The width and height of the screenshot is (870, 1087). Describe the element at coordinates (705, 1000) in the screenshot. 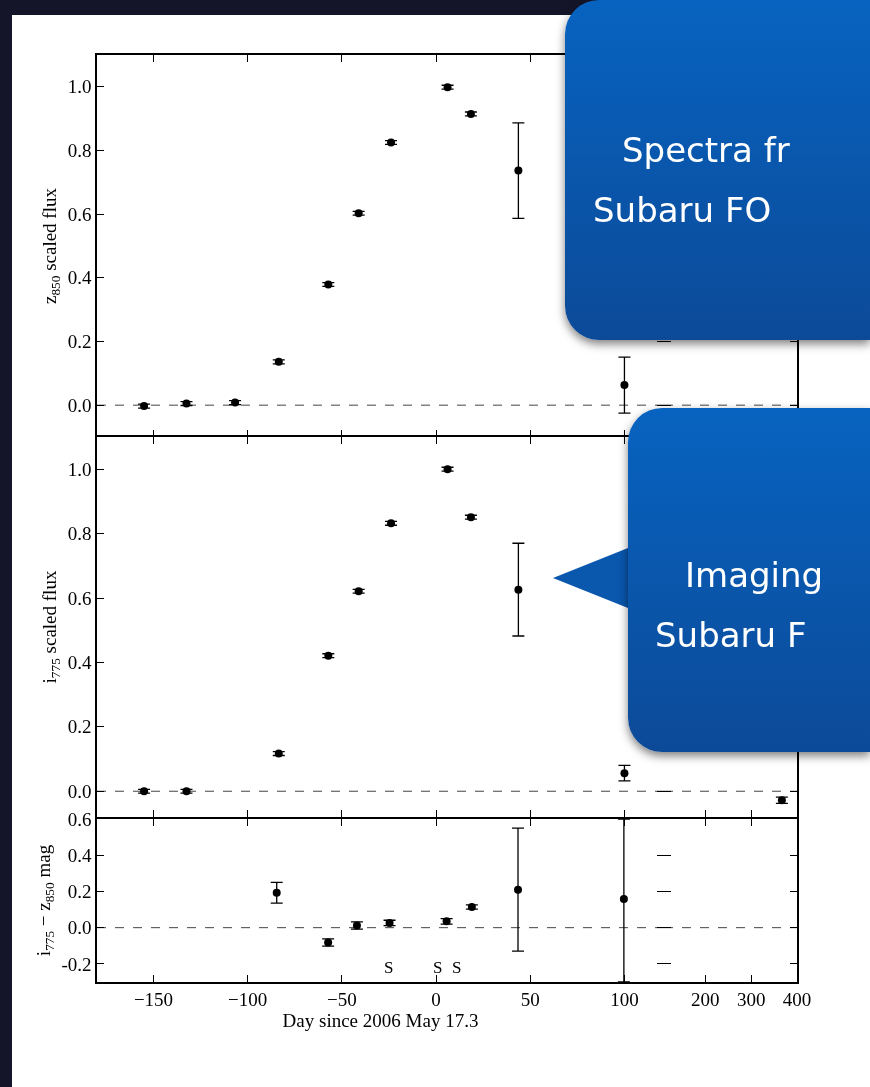

I see `x-tick-label: 200` at that location.